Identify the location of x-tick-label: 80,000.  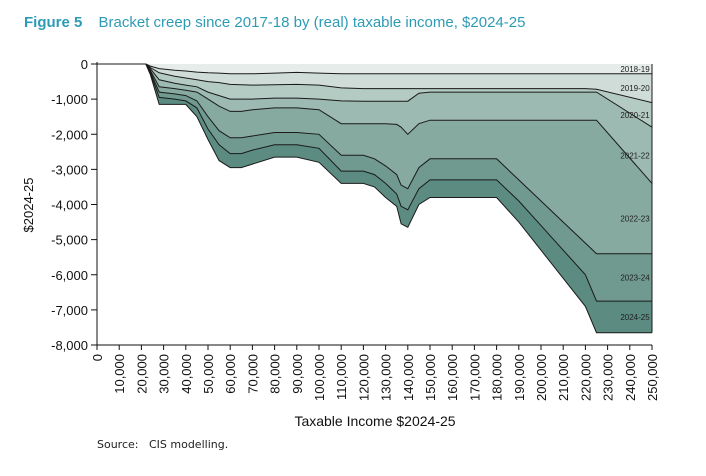
(275, 374).